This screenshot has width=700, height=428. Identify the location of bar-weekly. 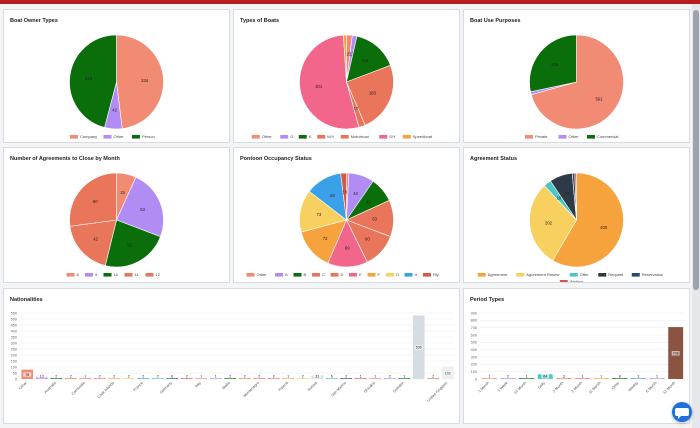
(638, 378).